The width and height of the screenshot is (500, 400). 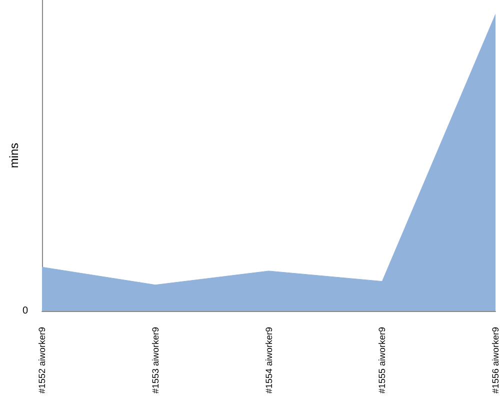 I want to click on y-axis-title: mins, so click(x=14, y=155).